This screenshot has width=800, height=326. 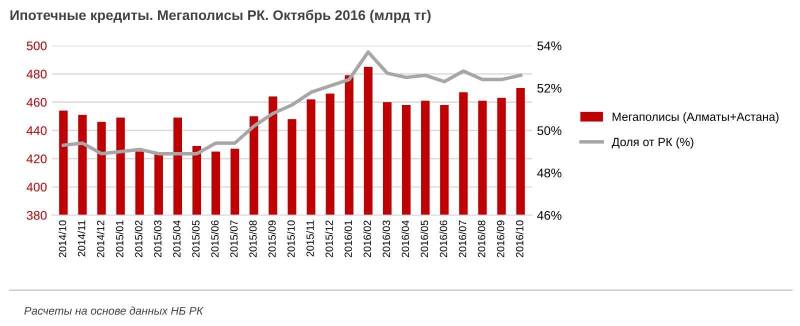 What do you see at coordinates (62, 239) in the screenshot?
I see `x-tick-label: 2014/10` at bounding box center [62, 239].